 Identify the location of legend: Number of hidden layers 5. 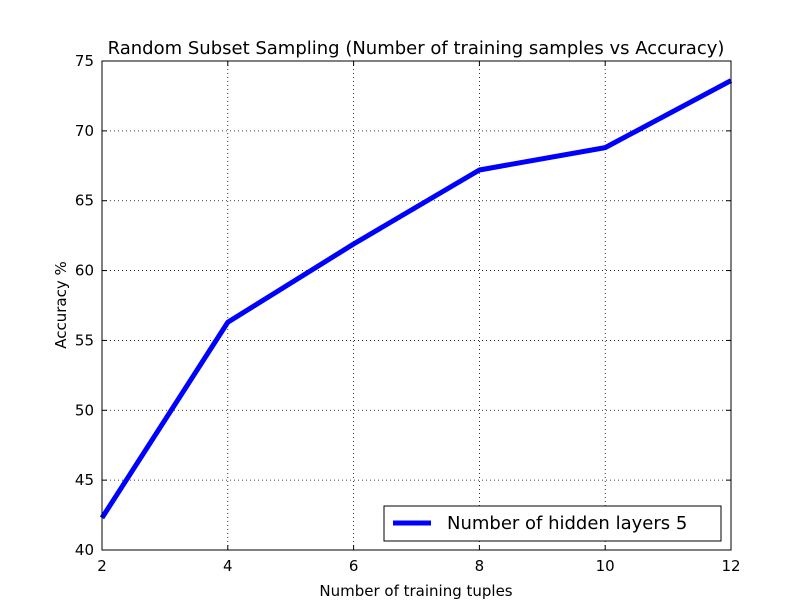
(552, 523).